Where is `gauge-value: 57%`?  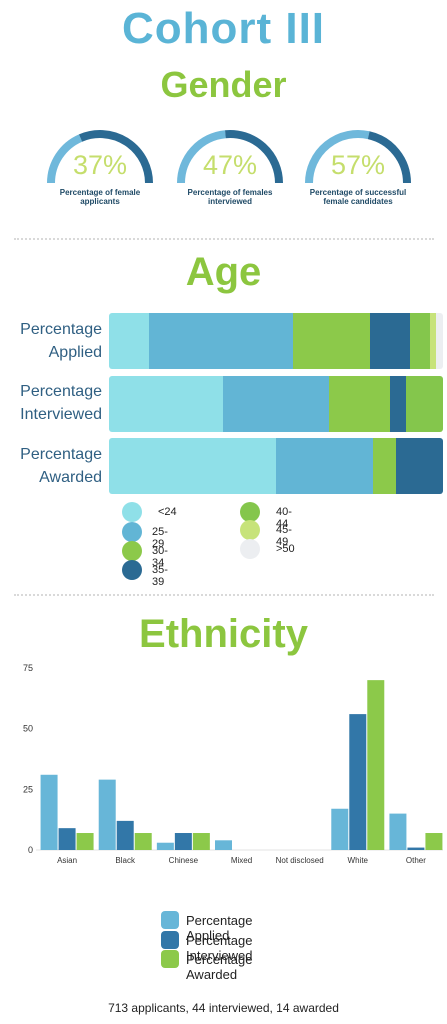
gauge-value: 57% is located at coordinates (358, 165).